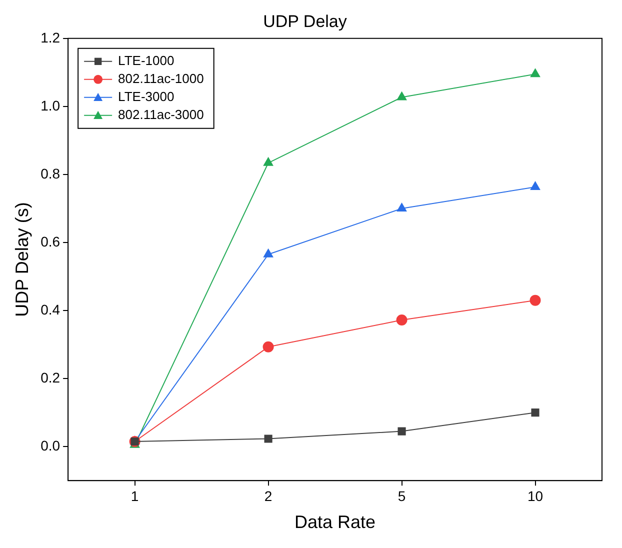 The image size is (622, 548). Describe the element at coordinates (50, 105) in the screenshot. I see `y-tick-label: 1.0` at that location.